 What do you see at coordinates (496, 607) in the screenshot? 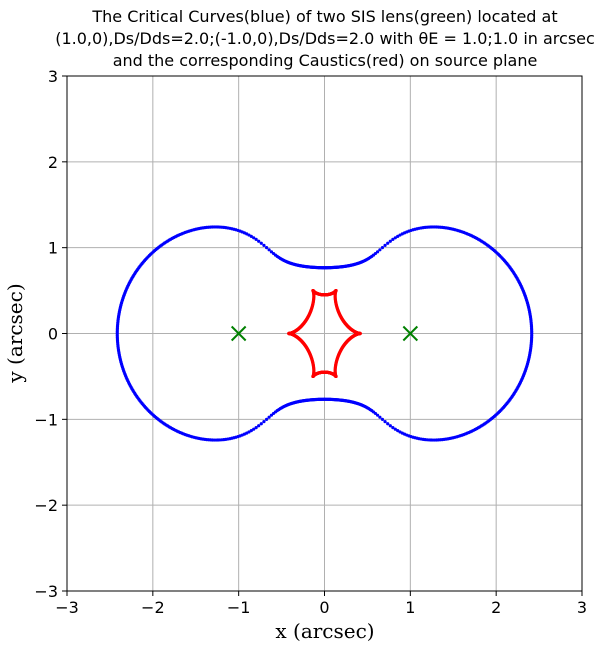
I see `x-tick-label: 2` at bounding box center [496, 607].